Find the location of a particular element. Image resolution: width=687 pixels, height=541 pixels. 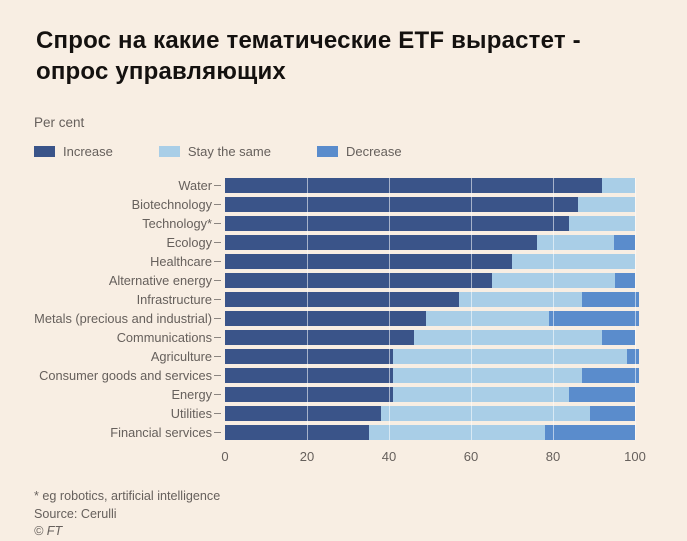

category-label: Communications is located at coordinates (164, 338).